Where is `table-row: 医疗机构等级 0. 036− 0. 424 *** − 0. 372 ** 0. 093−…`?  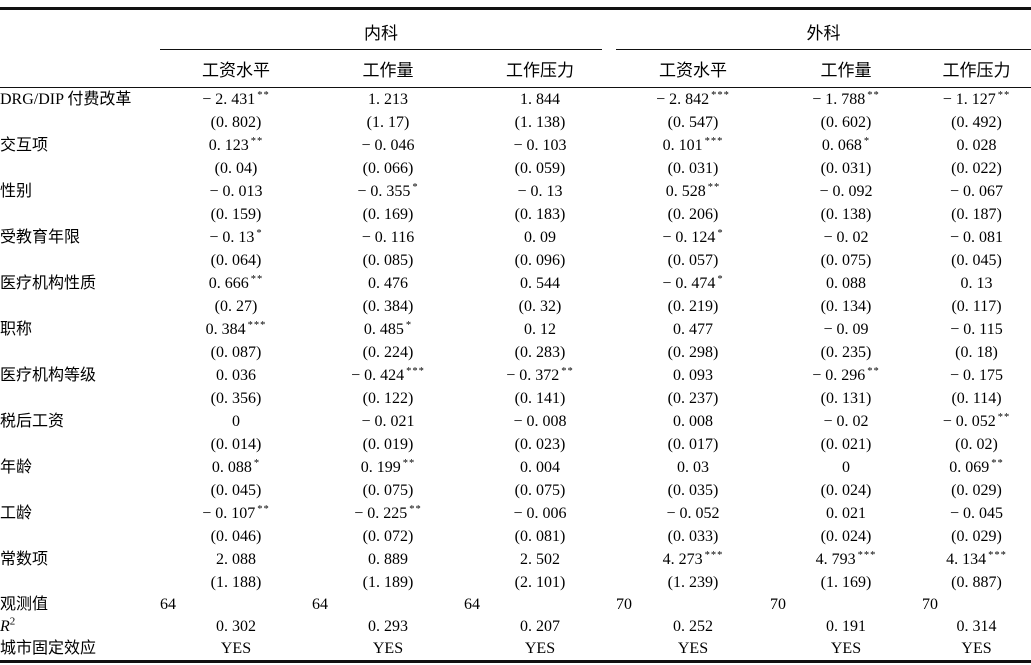 table-row: 医疗机构等级 0. 036− 0. 424 *** − 0. 372 ** 0. 093−… is located at coordinates (515, 375).